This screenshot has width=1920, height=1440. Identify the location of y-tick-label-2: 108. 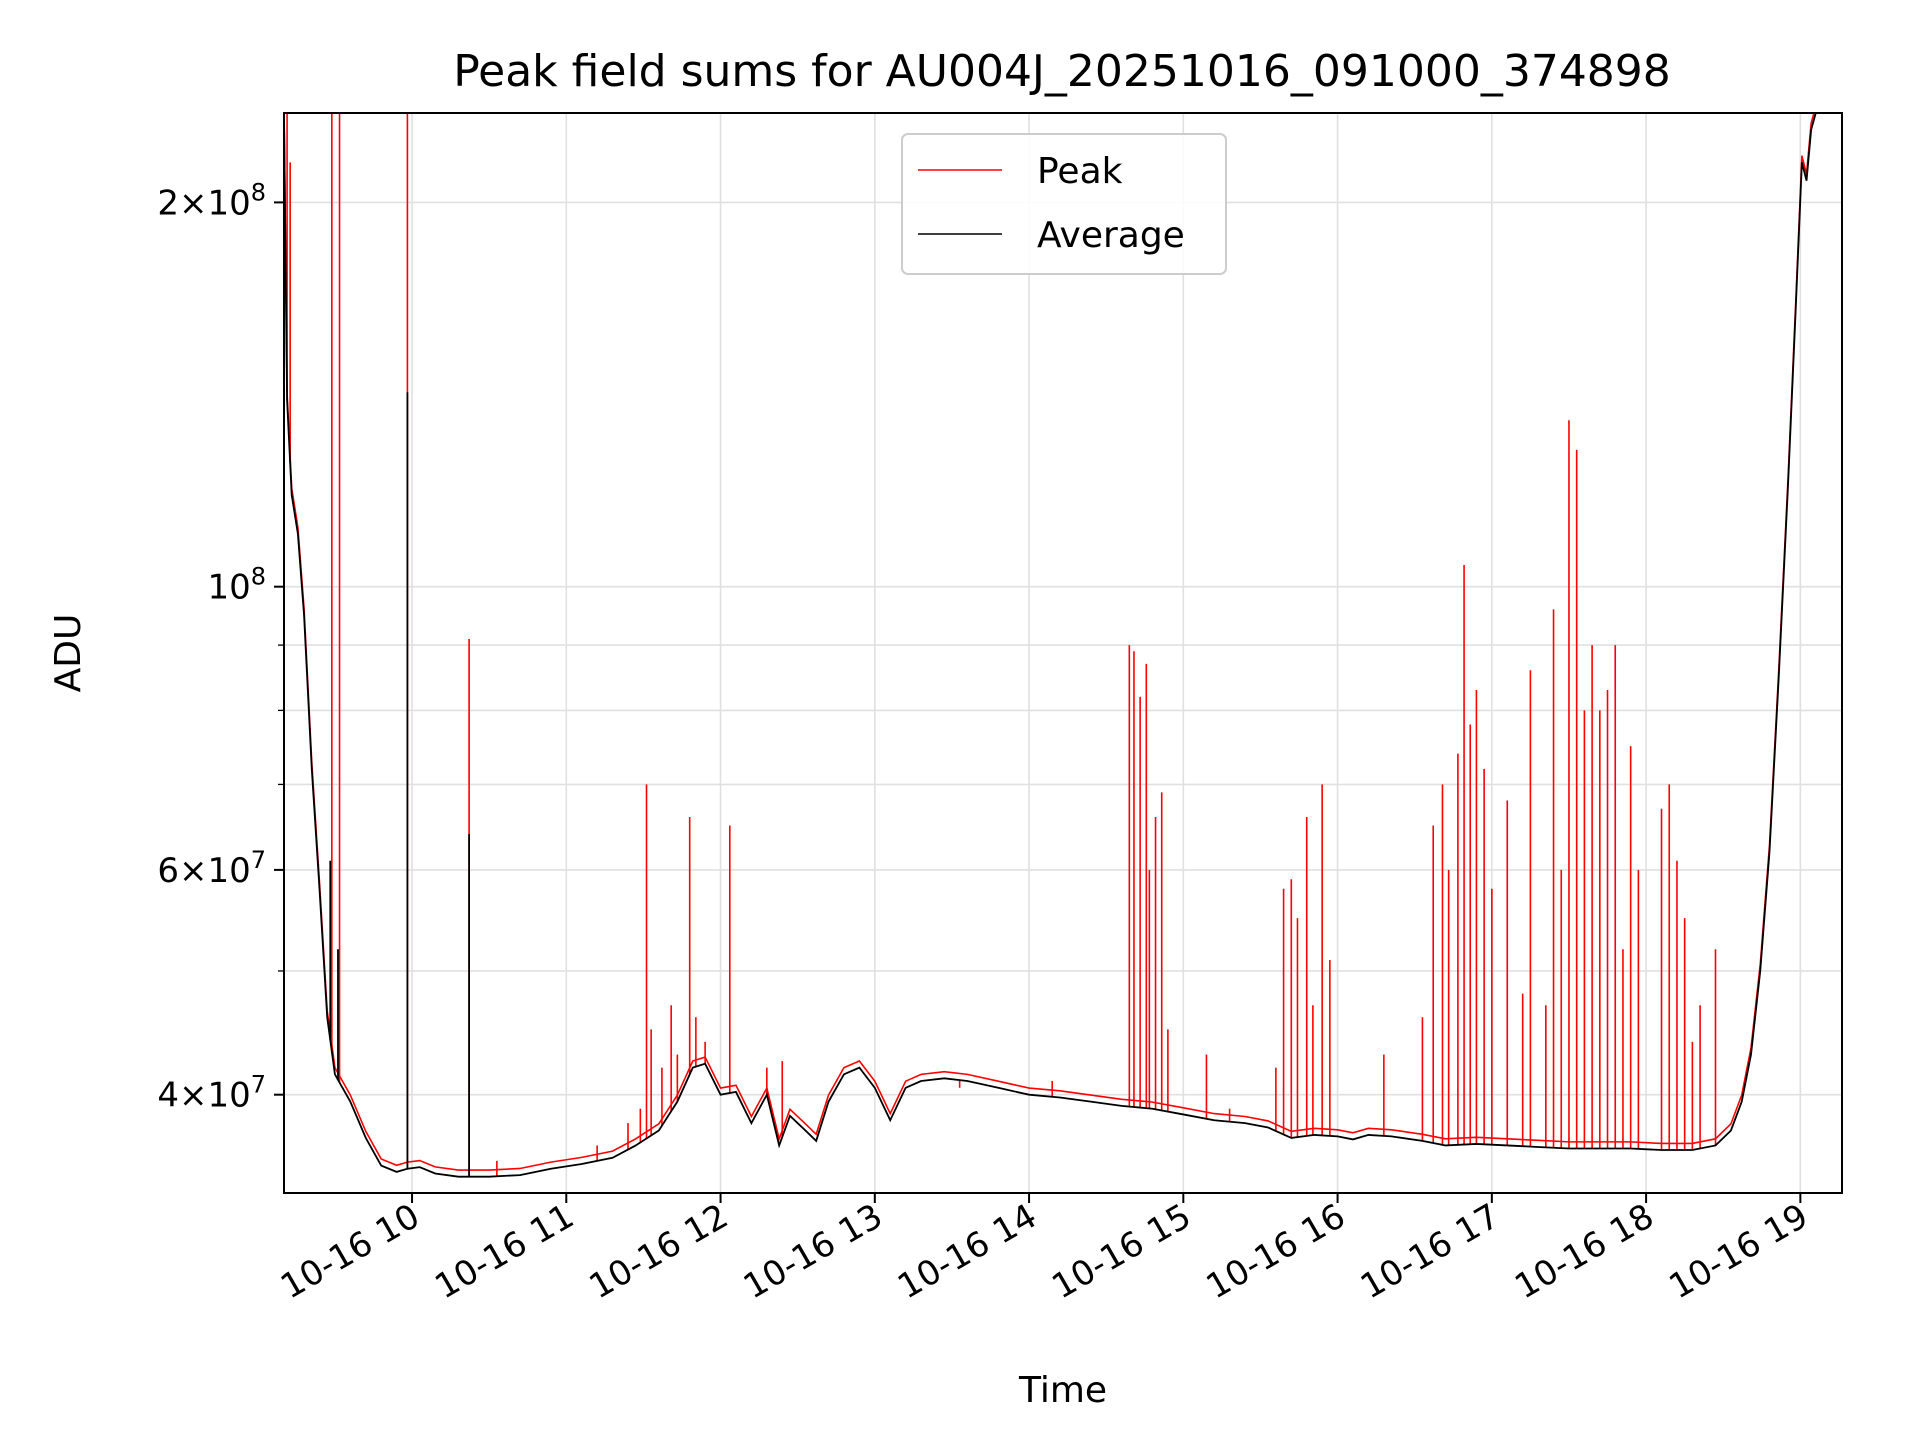
(236, 585).